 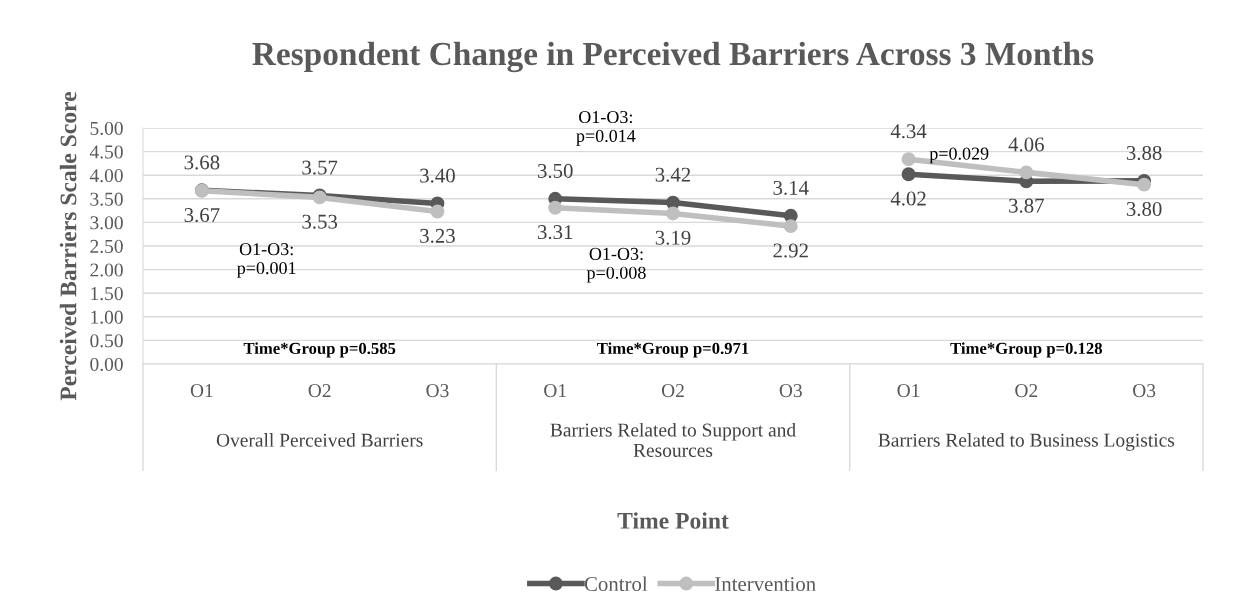 I want to click on text: Barriers Related to Business Logistics, so click(x=1026, y=442).